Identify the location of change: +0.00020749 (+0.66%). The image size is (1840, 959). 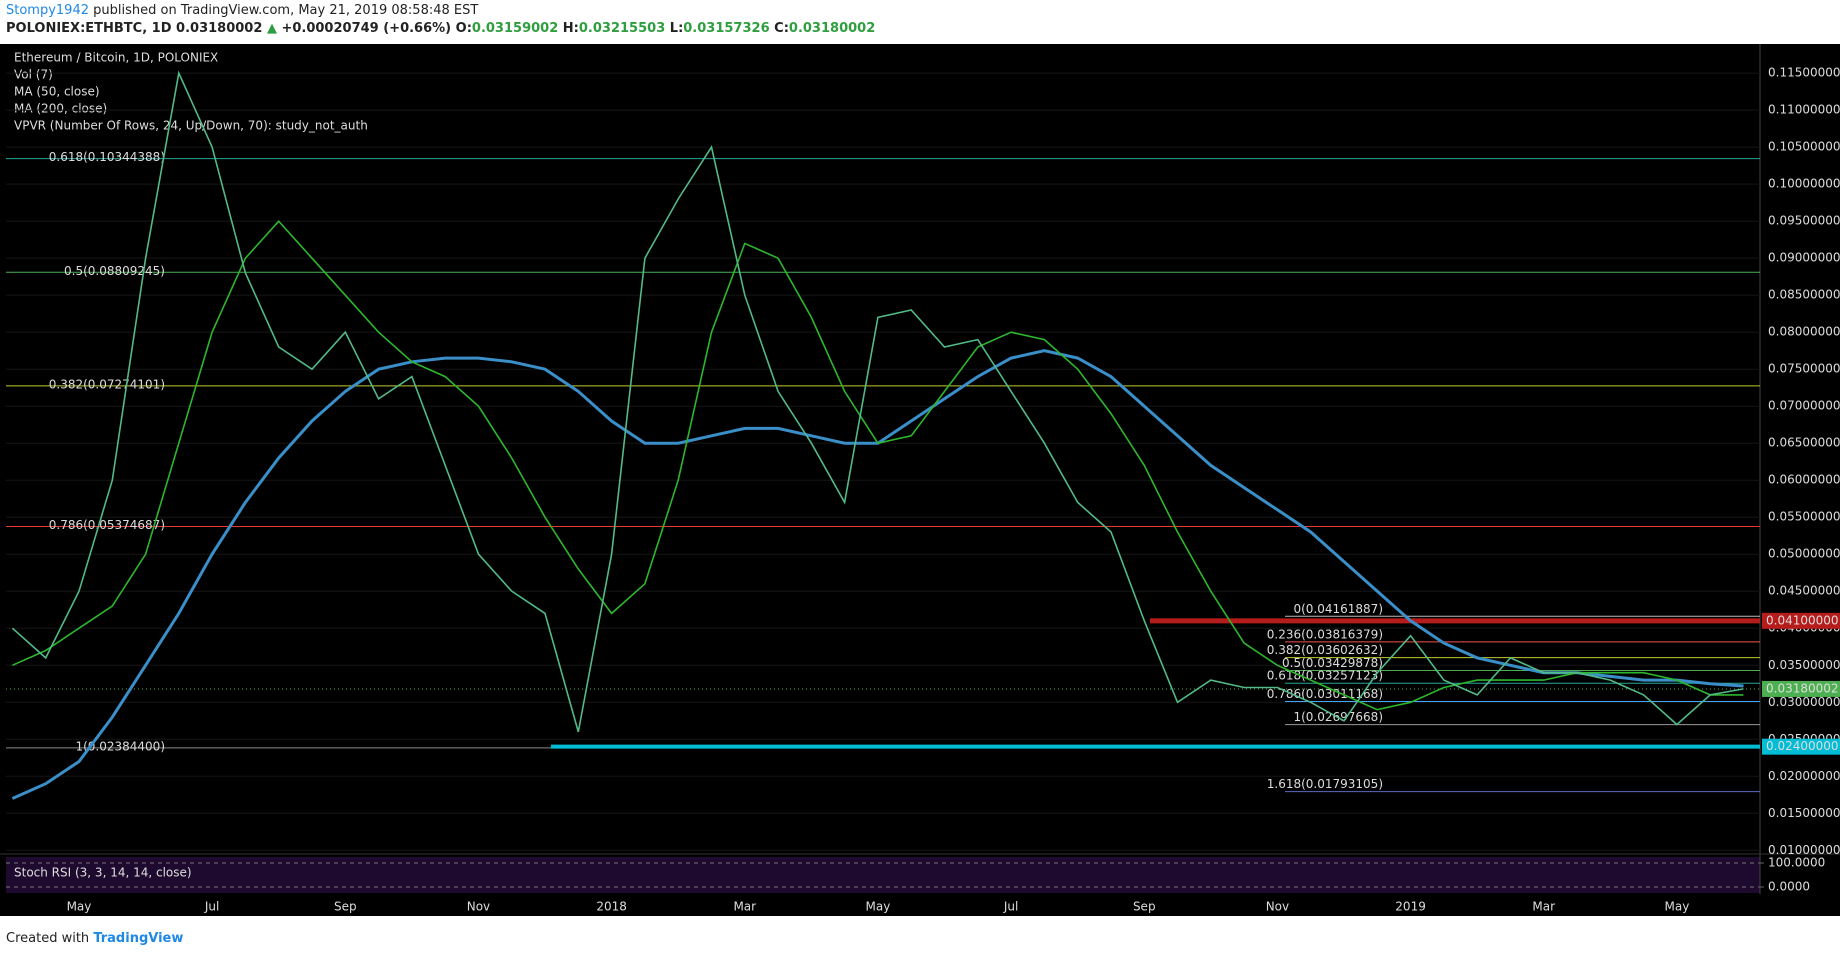
(366, 28).